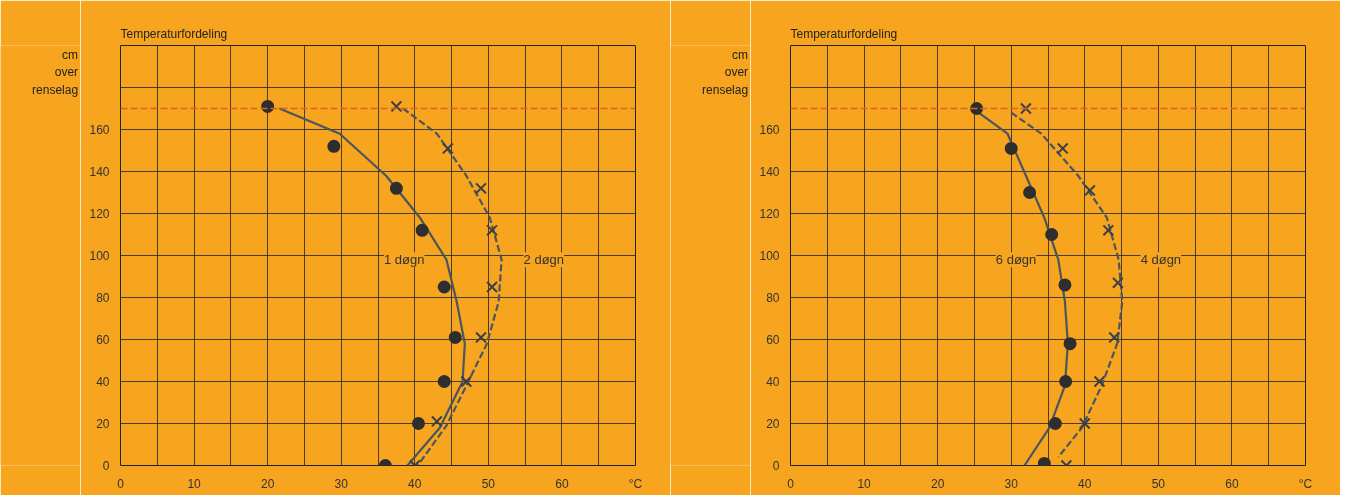 This screenshot has width=1352, height=504. What do you see at coordinates (544, 260) in the screenshot?
I see `series-label: 2 døgn` at bounding box center [544, 260].